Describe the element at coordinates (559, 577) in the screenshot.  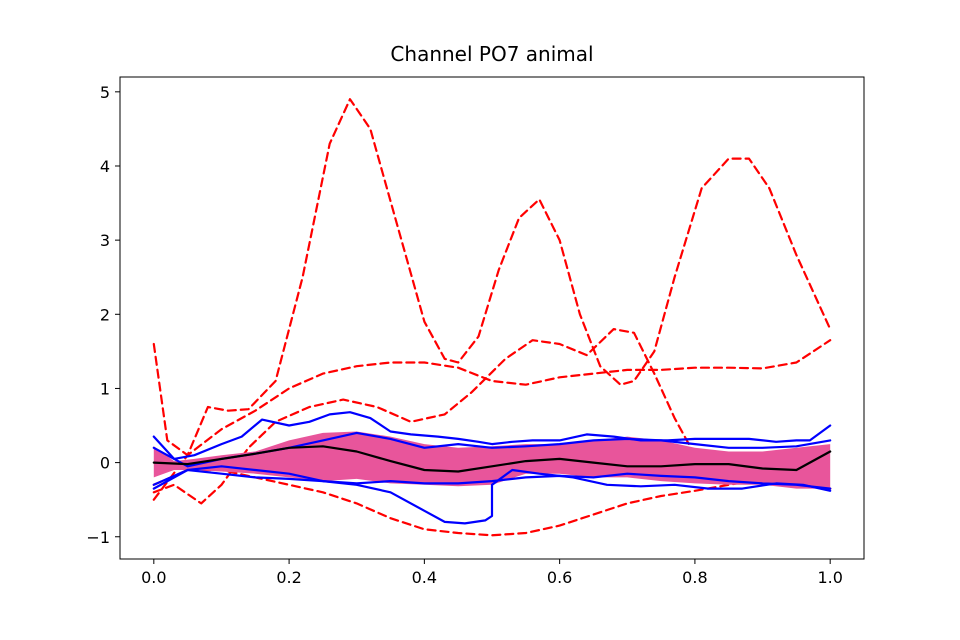
I see `x-tick-label: 0.6` at that location.